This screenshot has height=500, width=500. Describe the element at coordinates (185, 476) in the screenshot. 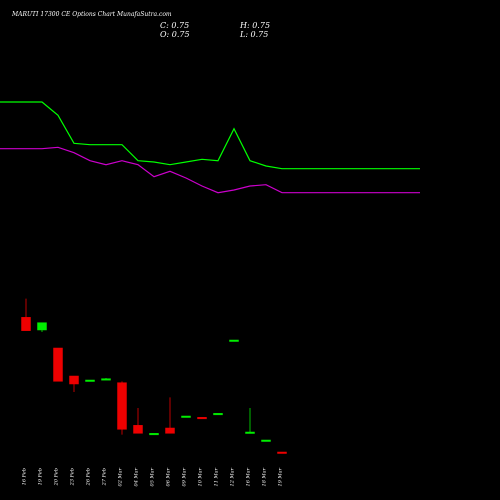

I see `x-tick-label: 09 Mar` at that location.